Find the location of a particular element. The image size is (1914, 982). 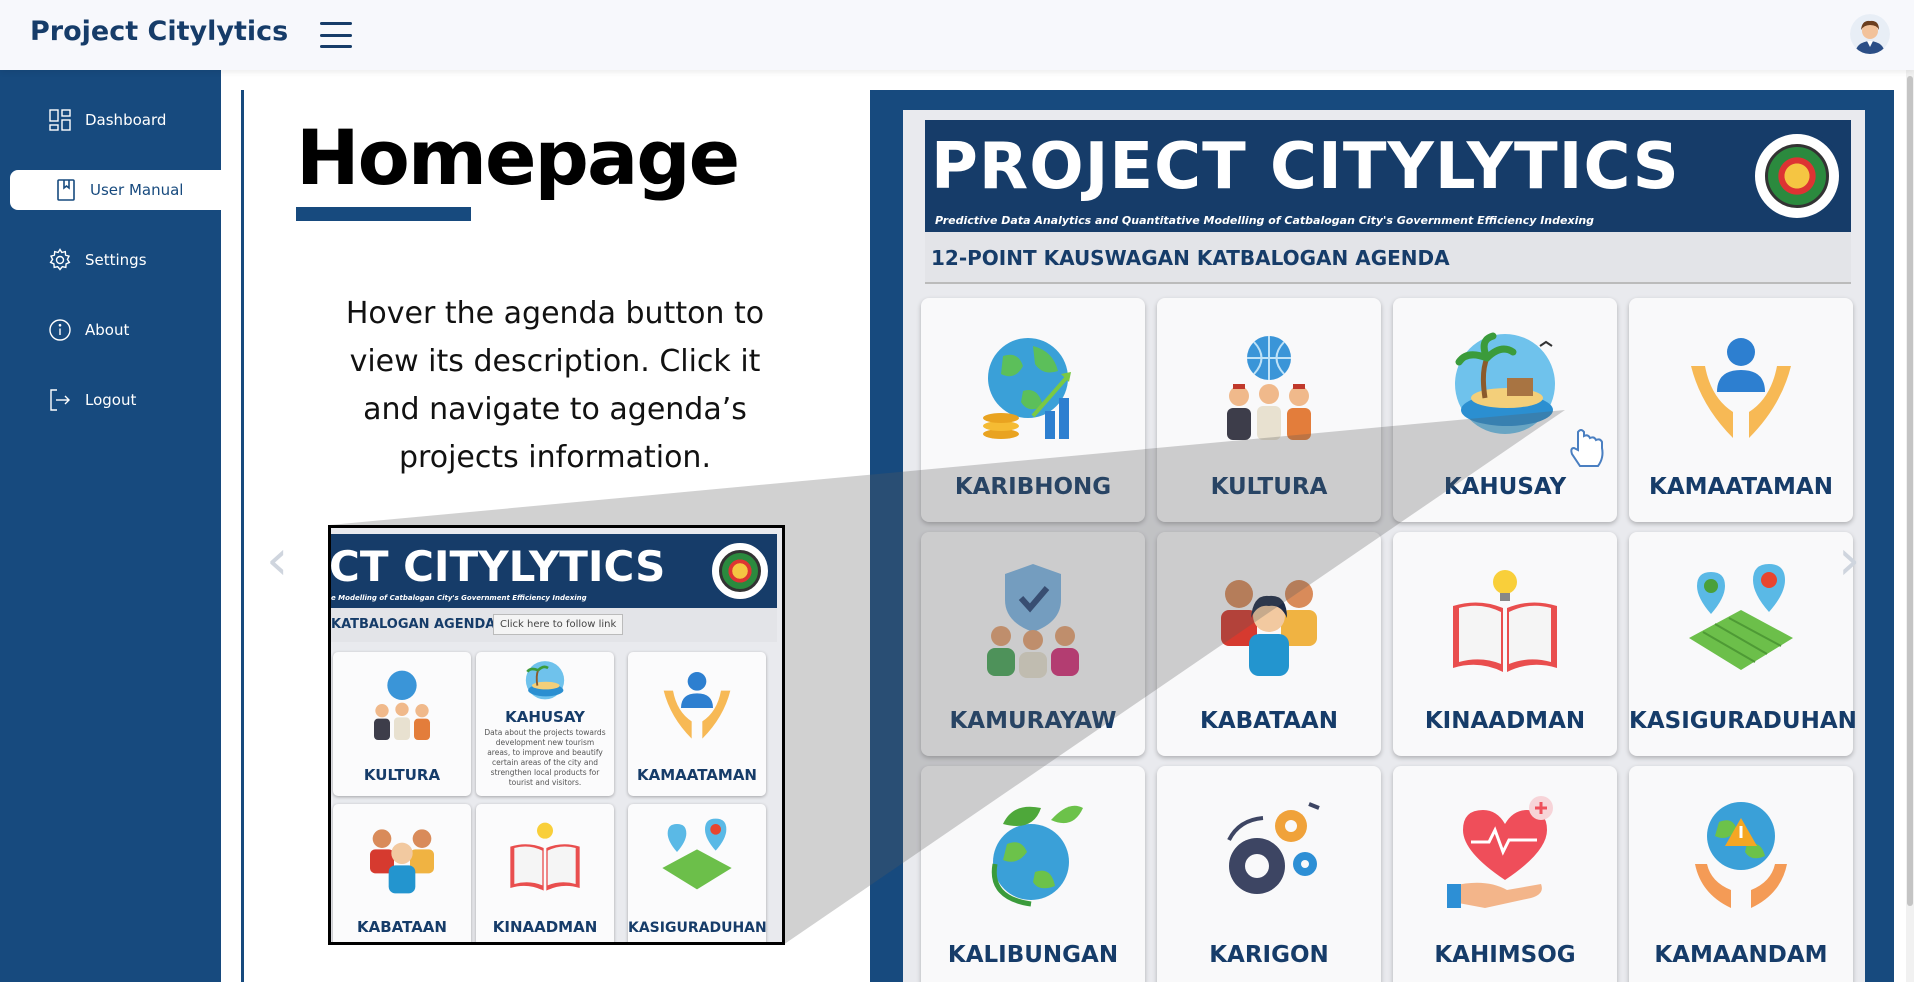

agenda-card-karibhong: KARIBHONG is located at coordinates (1033, 410).